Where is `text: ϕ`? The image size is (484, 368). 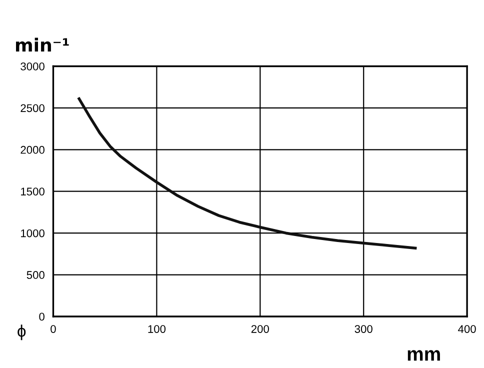 text: ϕ is located at coordinates (22, 332).